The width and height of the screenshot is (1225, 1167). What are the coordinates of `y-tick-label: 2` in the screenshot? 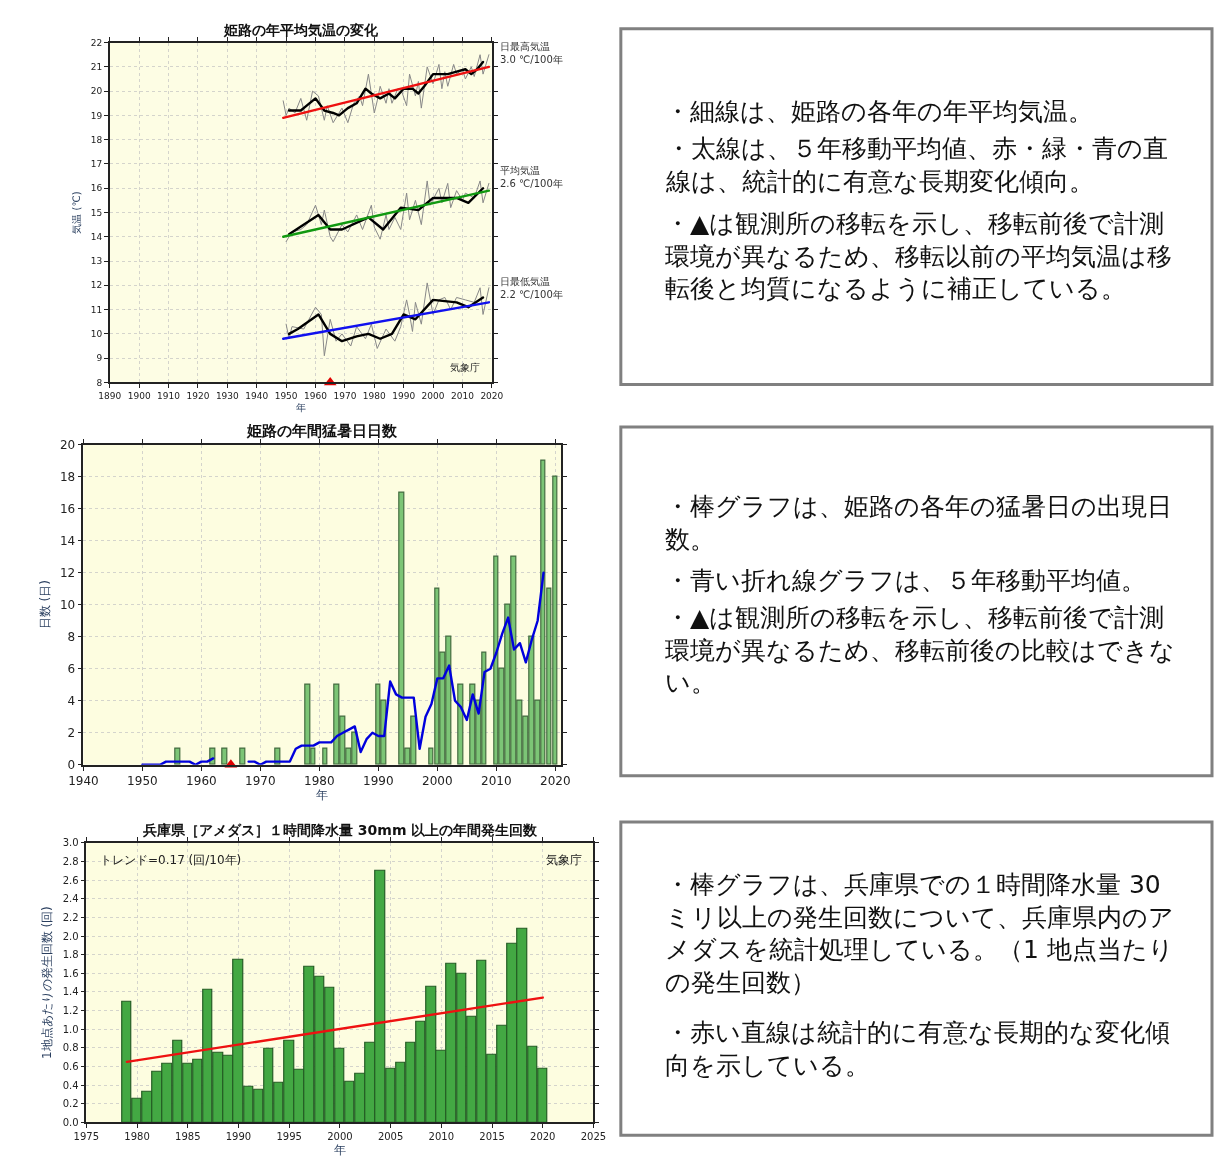 It's located at (71, 732).